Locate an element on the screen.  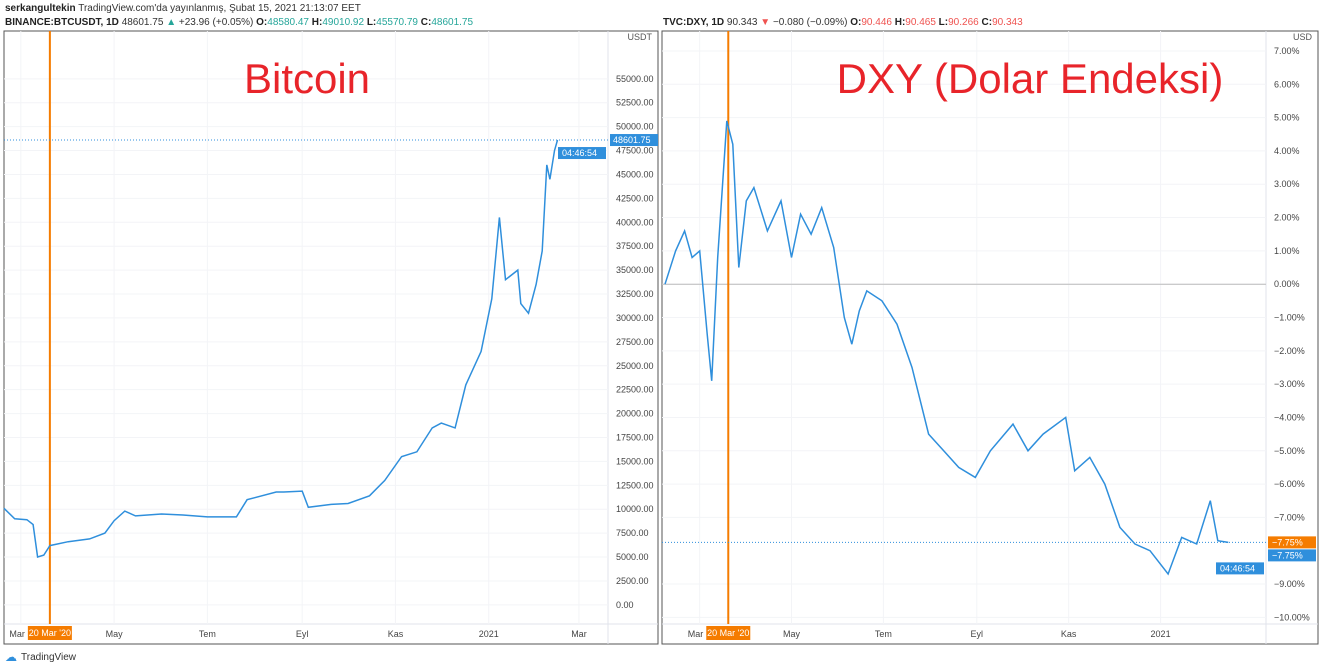
last: 48601.75 is located at coordinates (142, 22).